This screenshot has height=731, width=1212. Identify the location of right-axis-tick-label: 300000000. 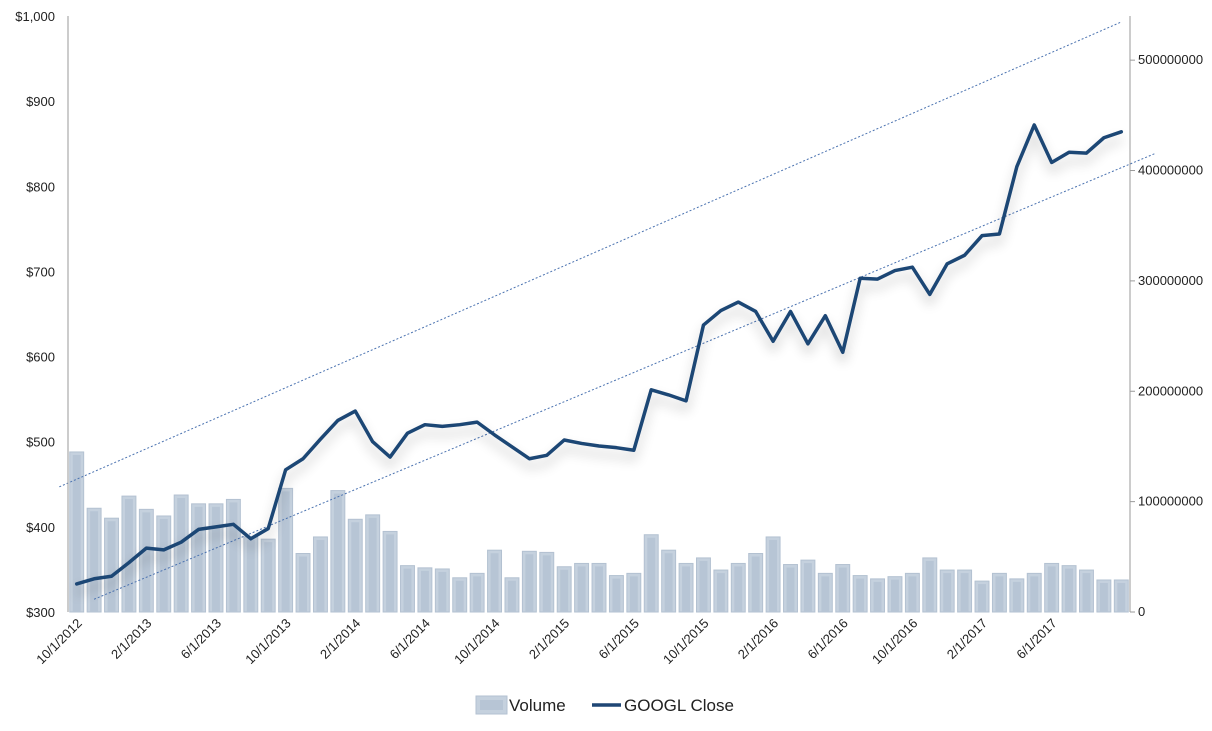
(1170, 280).